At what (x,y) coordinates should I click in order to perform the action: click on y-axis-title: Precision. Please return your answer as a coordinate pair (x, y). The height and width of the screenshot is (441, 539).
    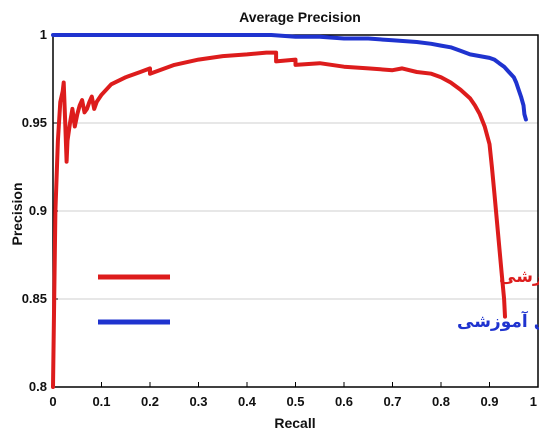
    Looking at the image, I should click on (17, 213).